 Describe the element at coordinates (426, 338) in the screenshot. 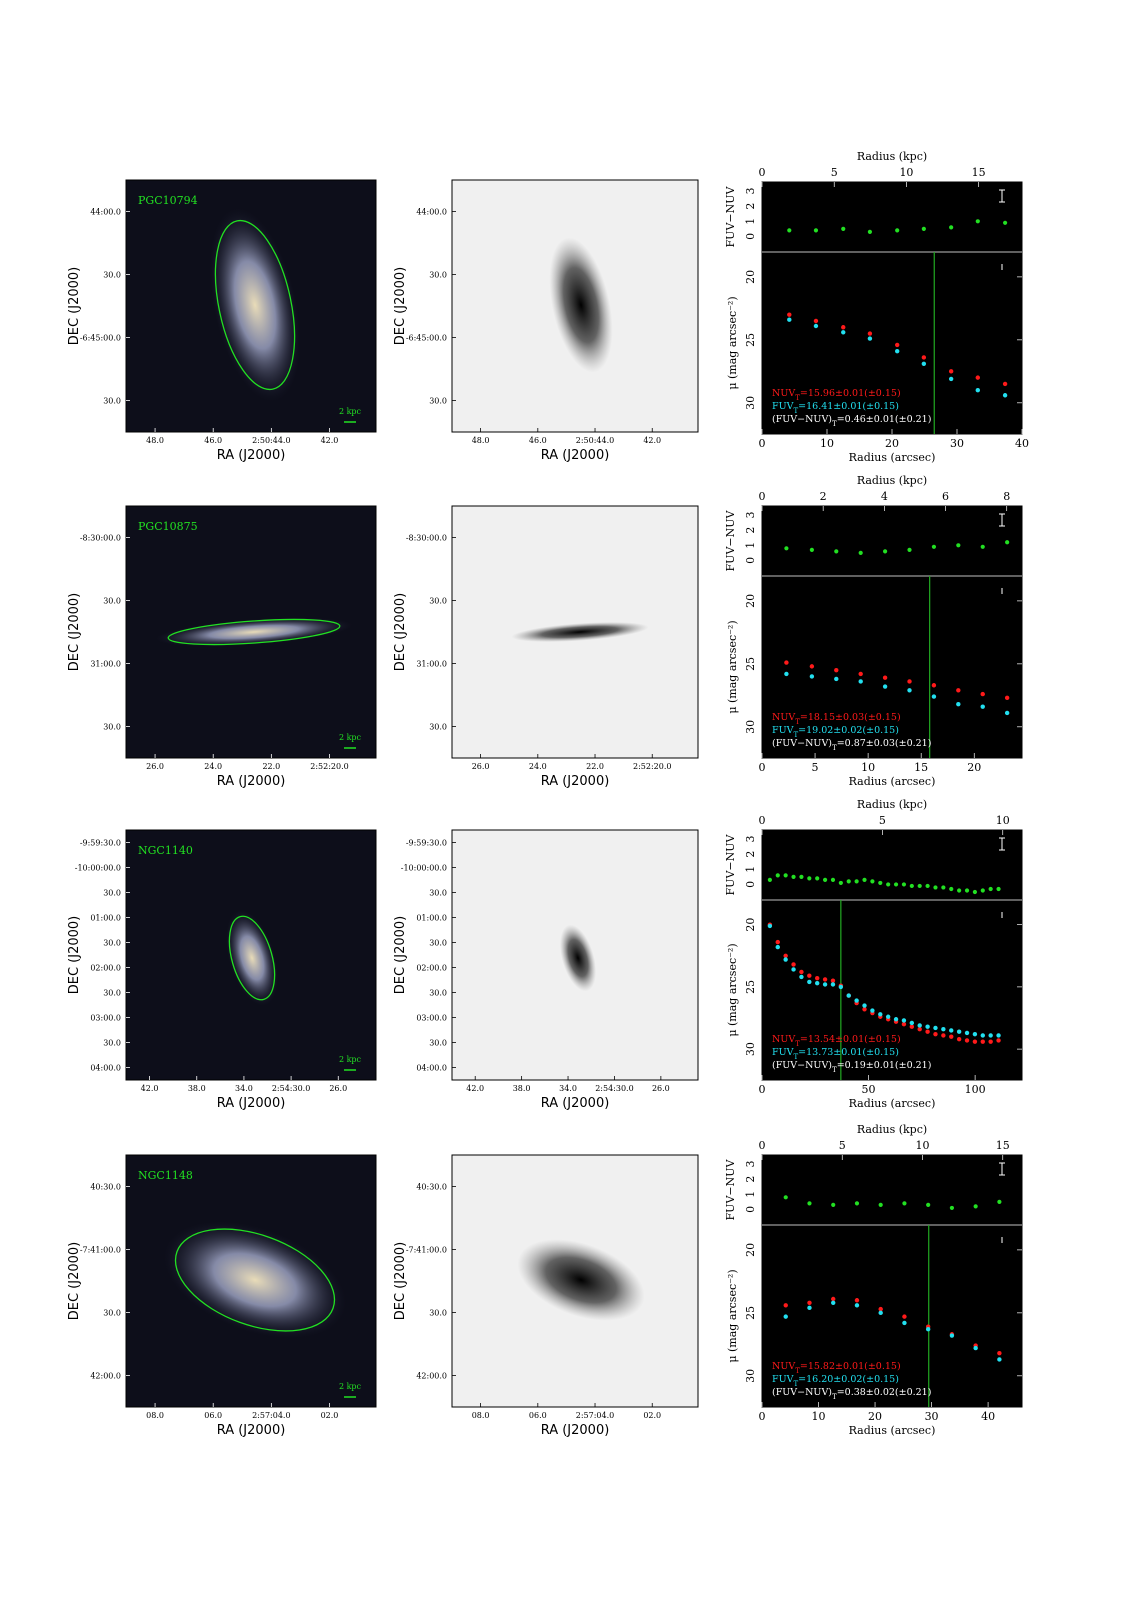

I see `dec-tick-label: -6:45:00.0` at that location.